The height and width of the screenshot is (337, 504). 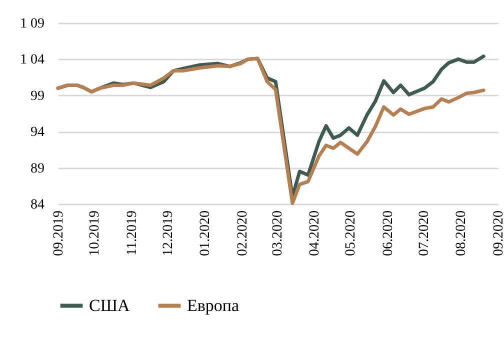 What do you see at coordinates (462, 233) in the screenshot?
I see `x-tick-label: 08.2020` at bounding box center [462, 233].